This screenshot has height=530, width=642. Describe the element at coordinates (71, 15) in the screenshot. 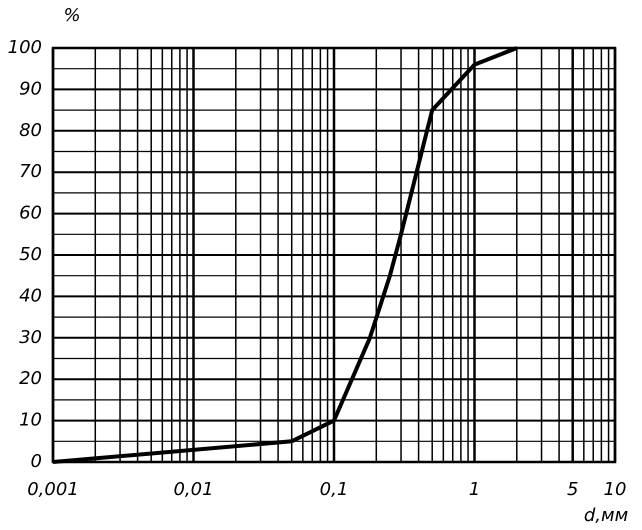

I see `y-axis-label: %` at that location.